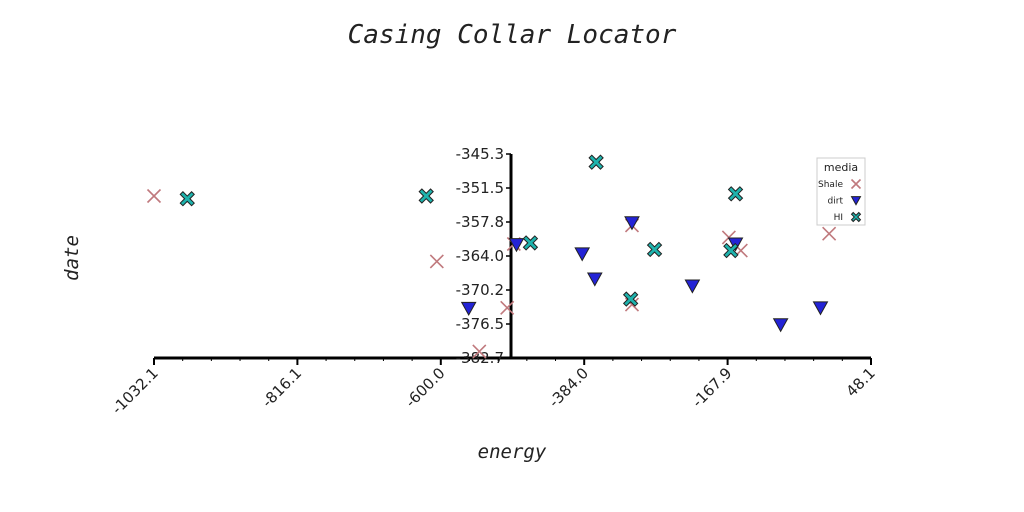  What do you see at coordinates (480, 324) in the screenshot?
I see `y-tick-label: -376.5` at bounding box center [480, 324].